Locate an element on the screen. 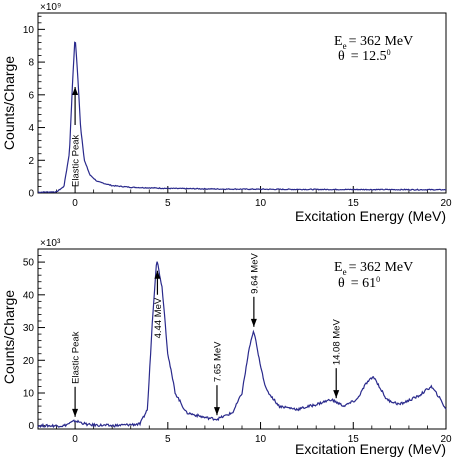 Image resolution: width=458 pixels, height=461 pixels. top-angle-label: θ is located at coordinates (341, 56).